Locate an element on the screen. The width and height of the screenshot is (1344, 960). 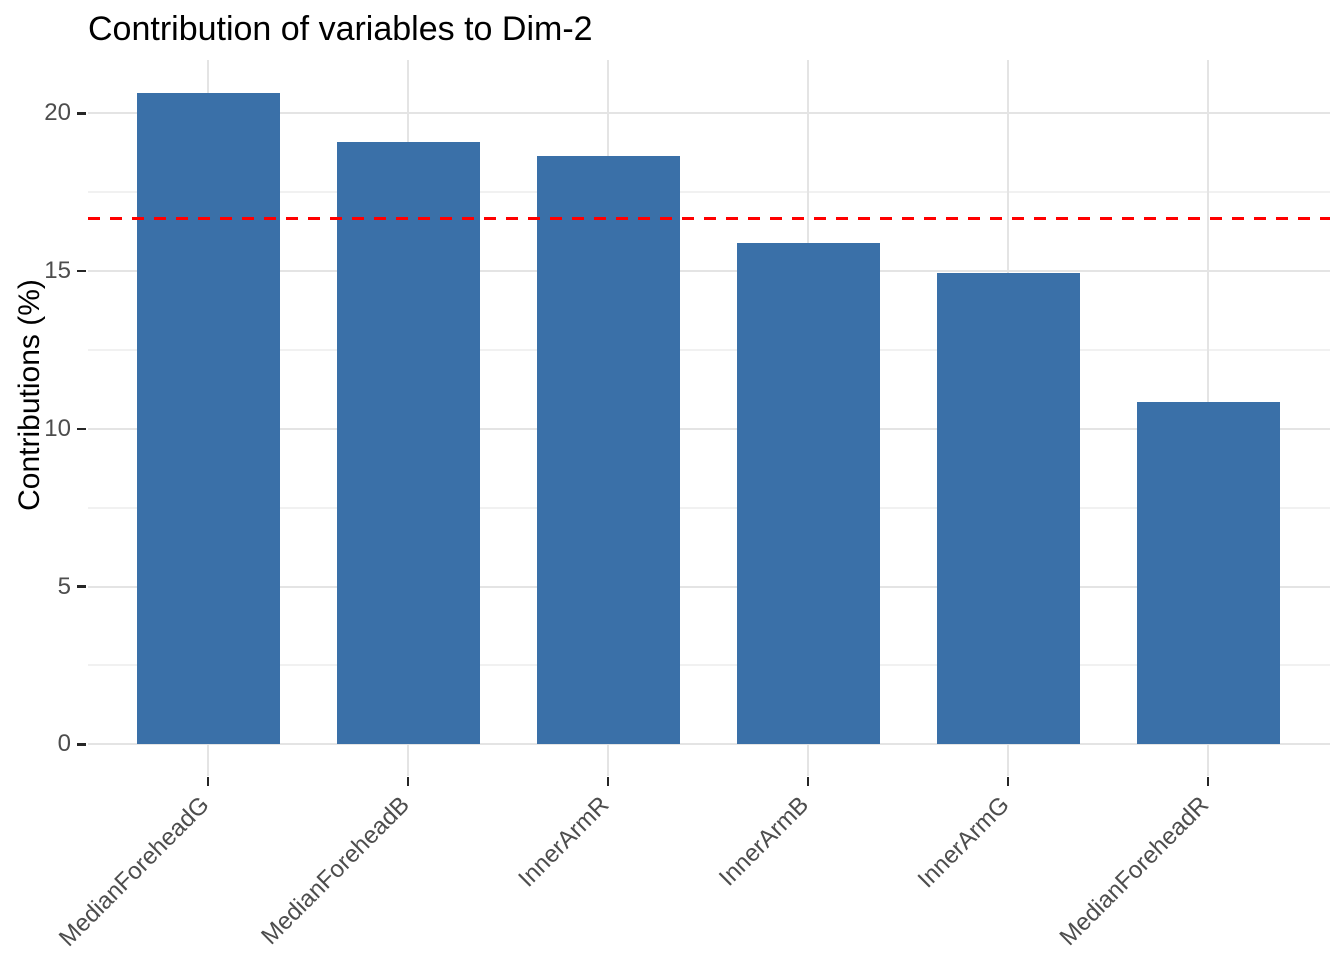
y-tick-label: 0 is located at coordinates (64, 744).